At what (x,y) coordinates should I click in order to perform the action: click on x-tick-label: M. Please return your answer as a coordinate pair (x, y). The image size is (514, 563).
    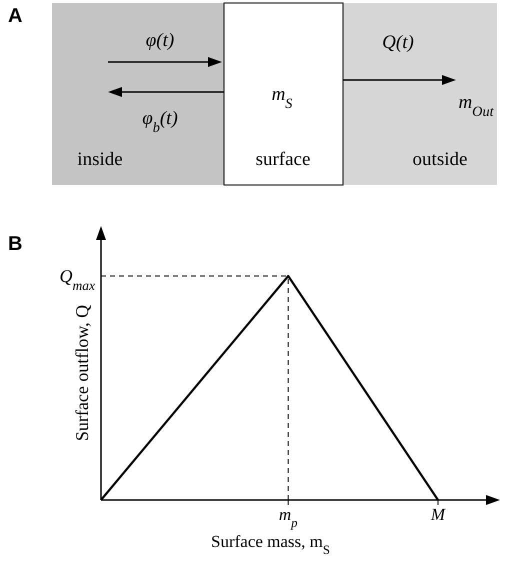
    Looking at the image, I should click on (438, 514).